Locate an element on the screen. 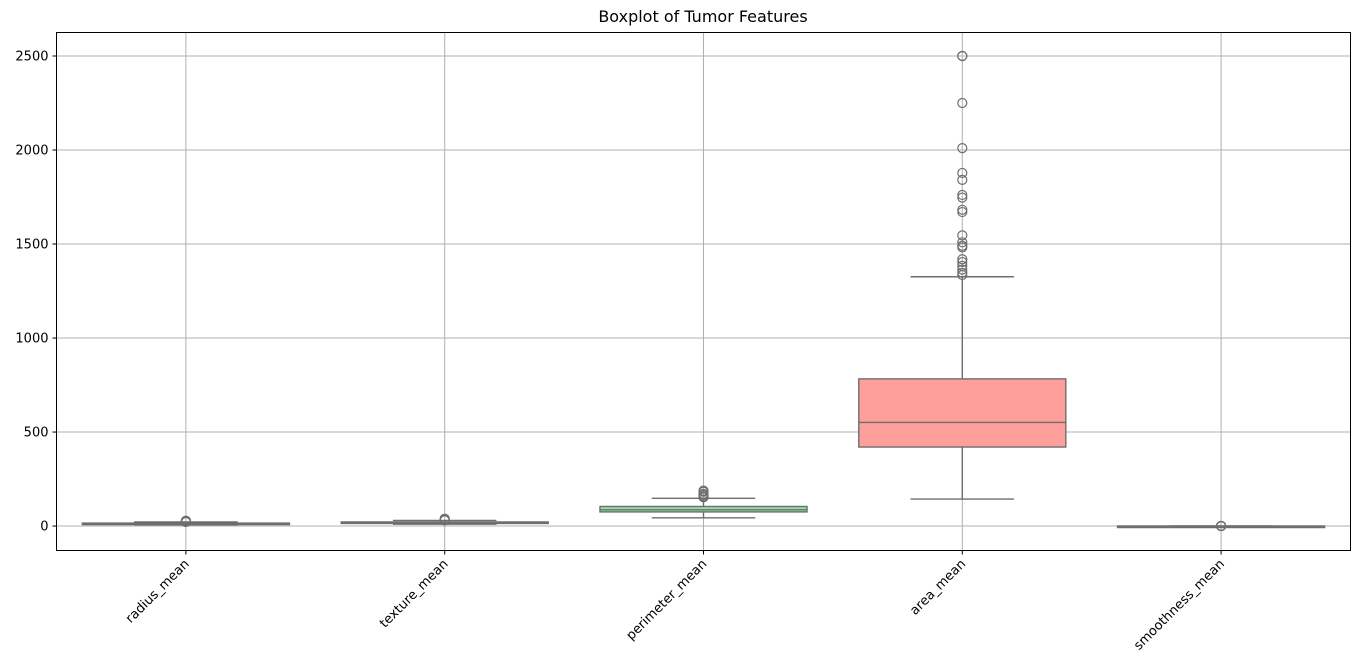 The width and height of the screenshot is (1366, 655). y-tick-label: 2500 is located at coordinates (31, 57).